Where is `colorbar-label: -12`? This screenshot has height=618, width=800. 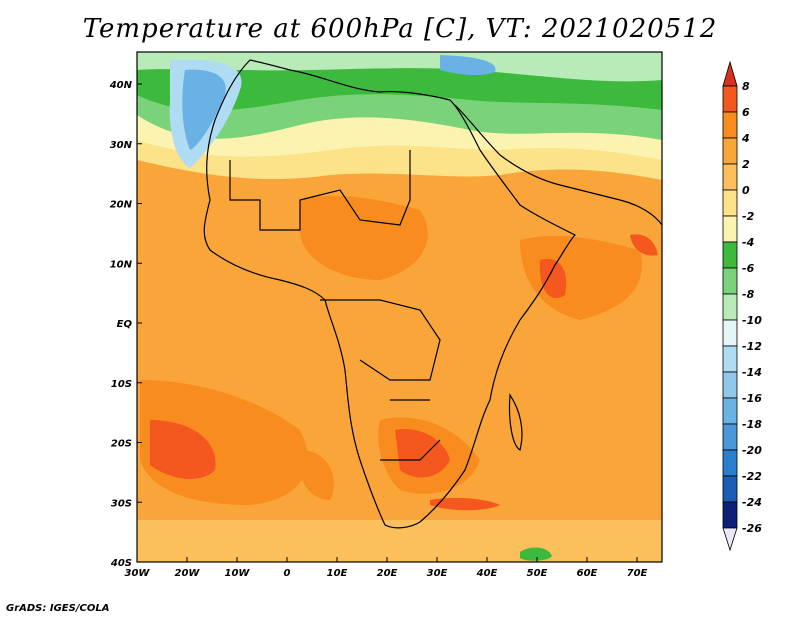
colorbar-label: -12 is located at coordinates (752, 346).